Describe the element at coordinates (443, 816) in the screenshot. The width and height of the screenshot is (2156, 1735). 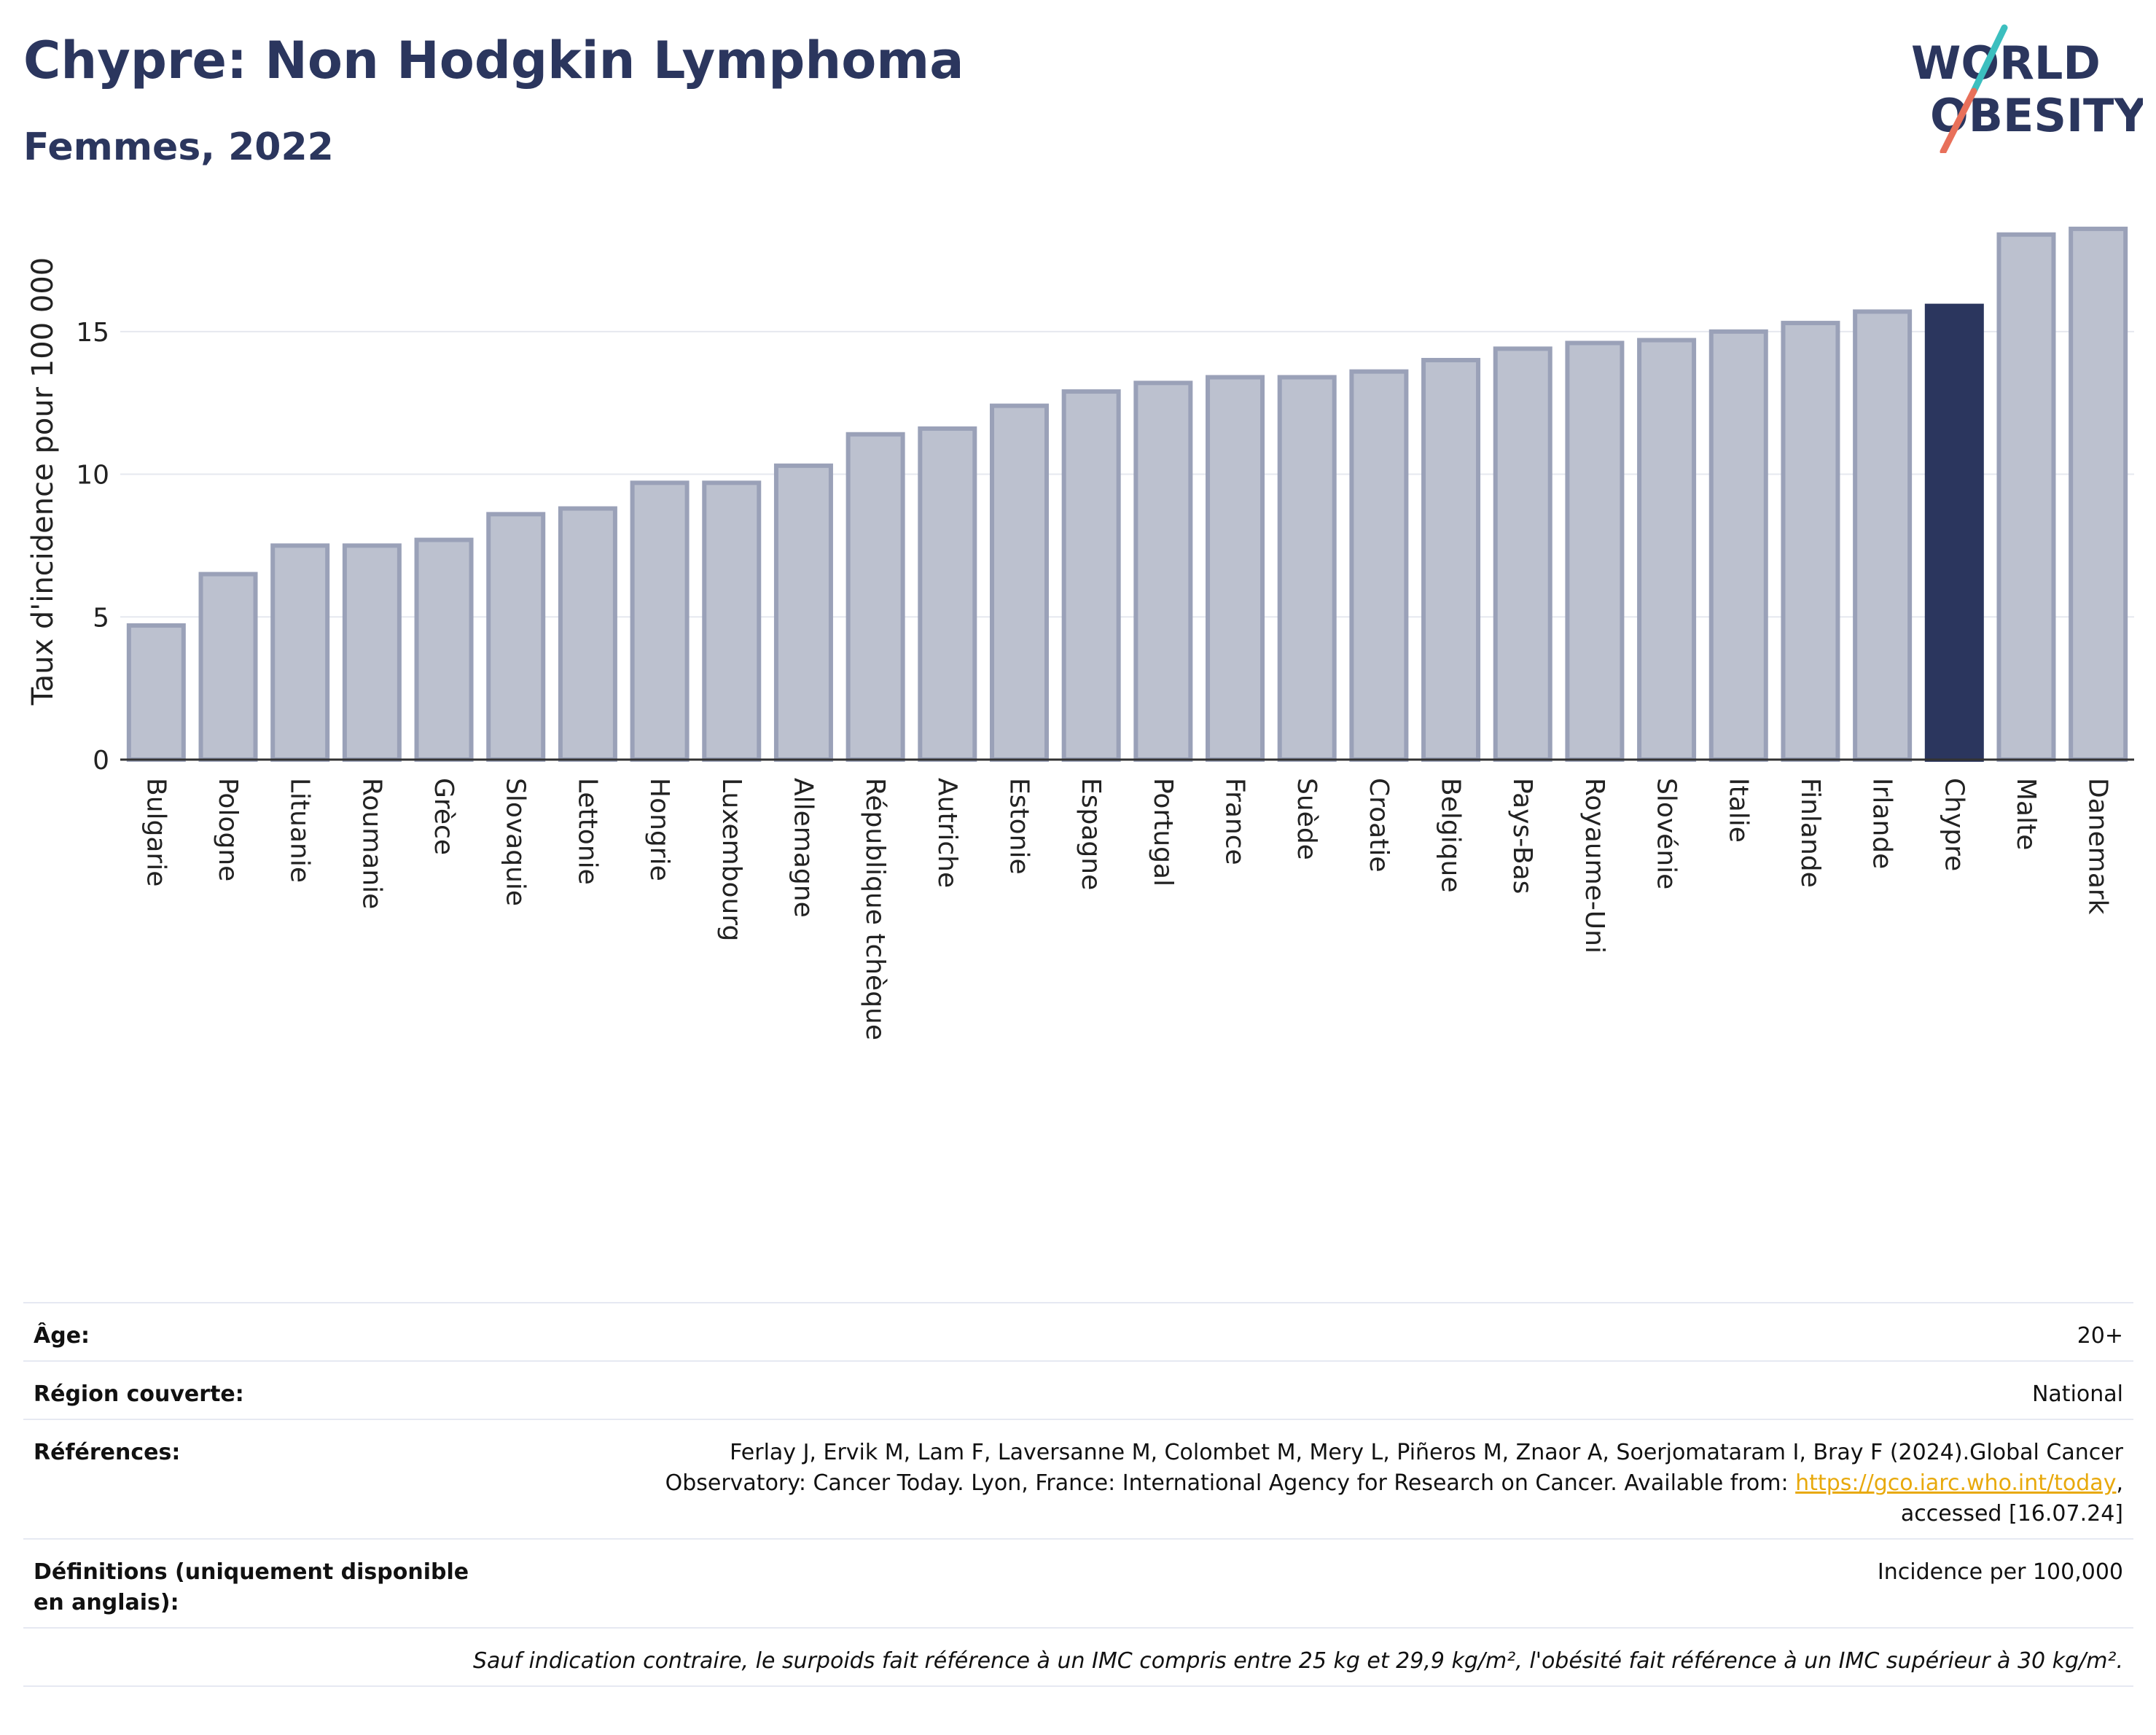
I see `x-tick-label: Grèce` at that location.